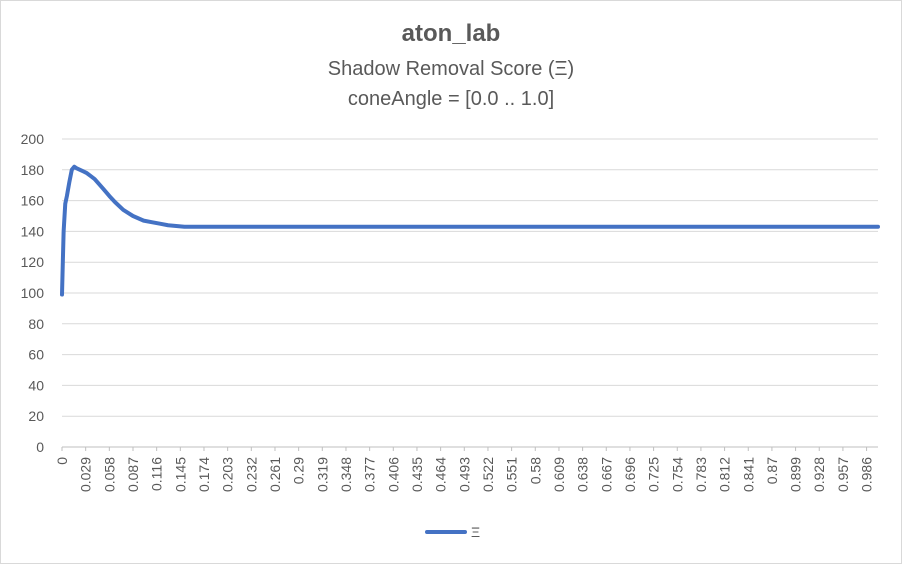 The height and width of the screenshot is (564, 902). I want to click on x-tick-label: 0.899, so click(796, 474).